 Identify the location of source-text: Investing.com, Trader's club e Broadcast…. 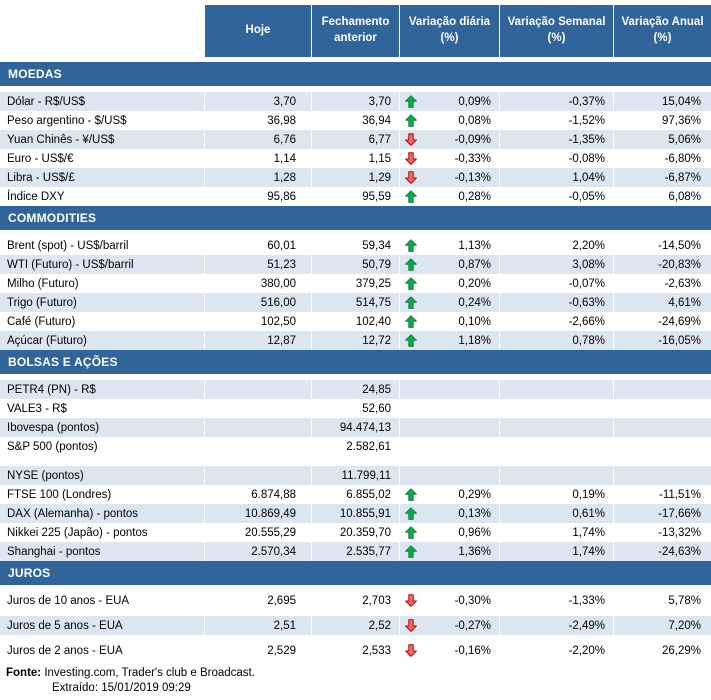
(149, 673).